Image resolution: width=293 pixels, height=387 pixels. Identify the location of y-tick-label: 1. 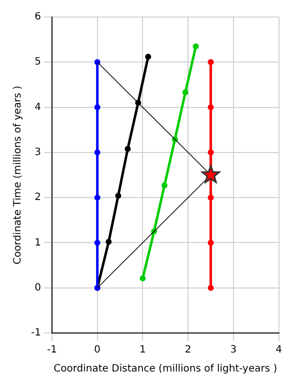
(37, 242).